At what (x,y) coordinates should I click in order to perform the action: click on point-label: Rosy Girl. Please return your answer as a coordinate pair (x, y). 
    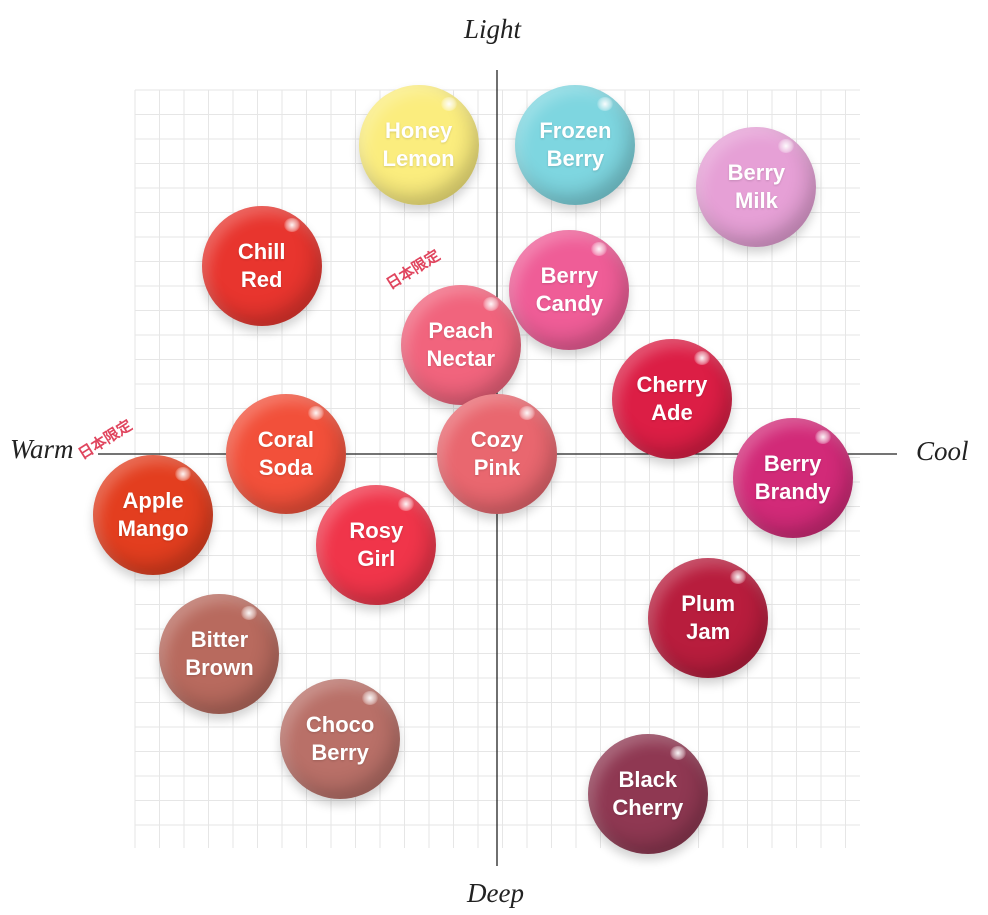
    Looking at the image, I should click on (376, 544).